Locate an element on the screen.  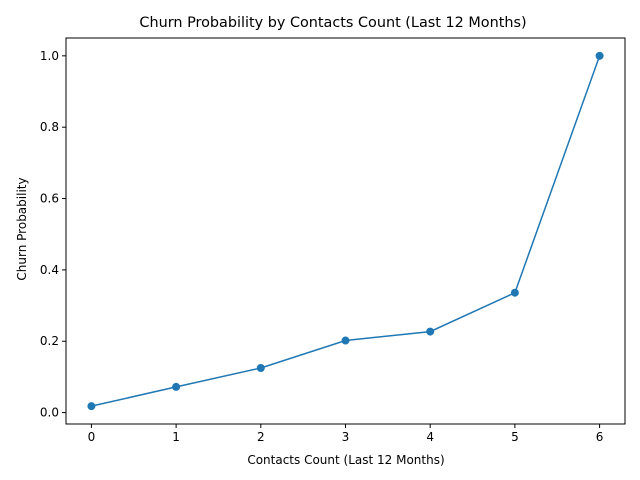
y-tick-label: 0.8 is located at coordinates (49, 127).